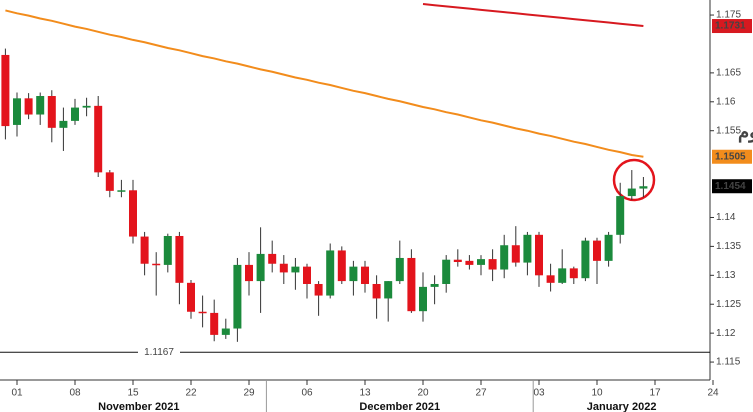  I want to click on x-tick-label: 20, so click(423, 393).